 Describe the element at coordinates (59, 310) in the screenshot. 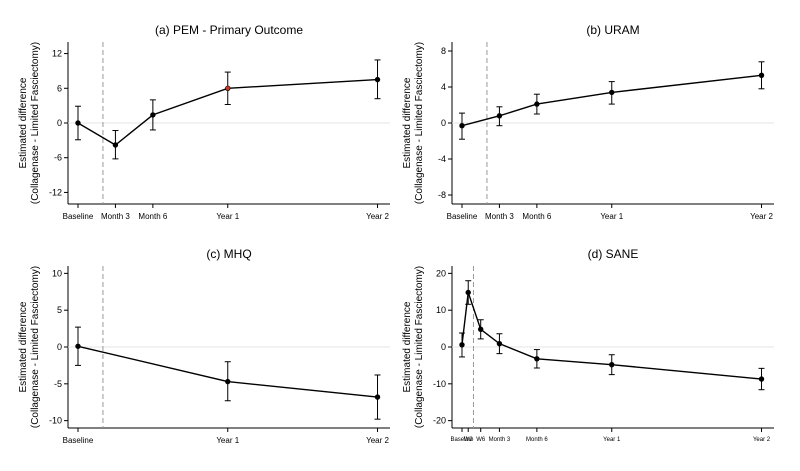

I see `y-tick-label: 5` at that location.